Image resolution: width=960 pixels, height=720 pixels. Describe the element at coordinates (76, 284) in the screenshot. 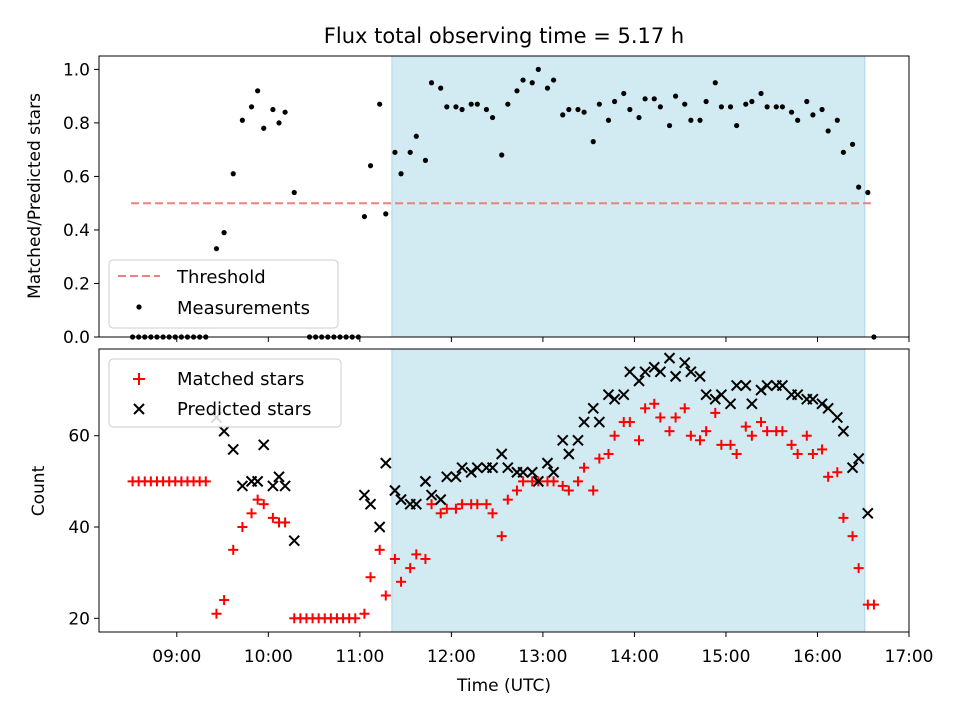

I see `y-tick-label-ratio: 0.2` at that location.